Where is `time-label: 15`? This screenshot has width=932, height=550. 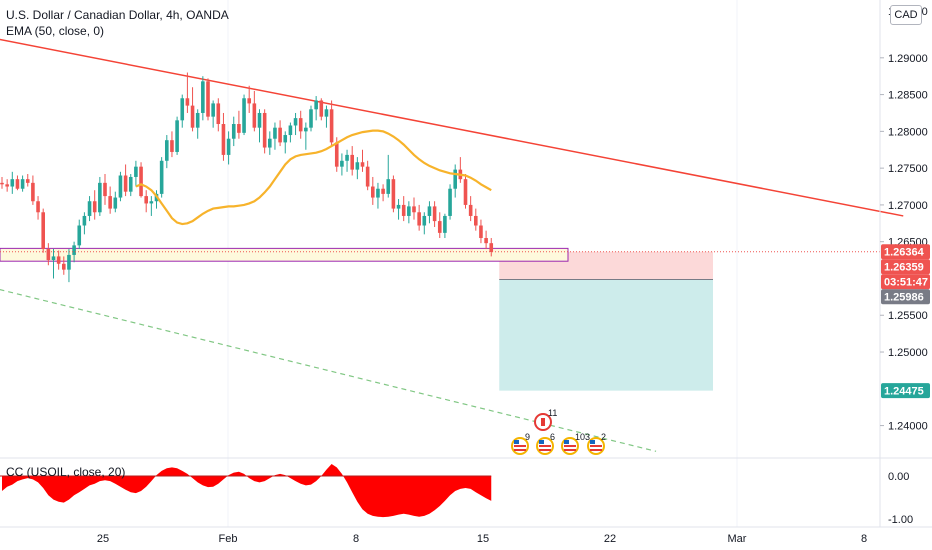 time-label: 15 is located at coordinates (483, 539).